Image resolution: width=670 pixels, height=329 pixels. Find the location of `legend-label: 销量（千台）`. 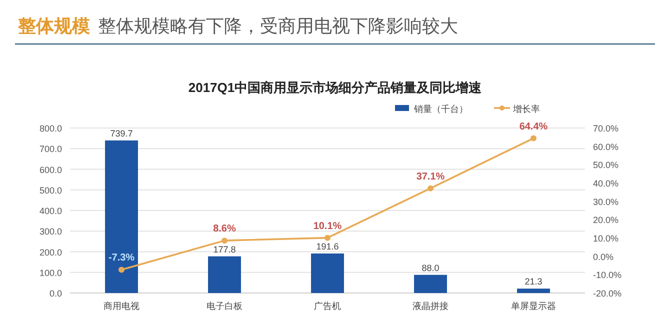

legend-label: 销量（千台） is located at coordinates (440, 109).